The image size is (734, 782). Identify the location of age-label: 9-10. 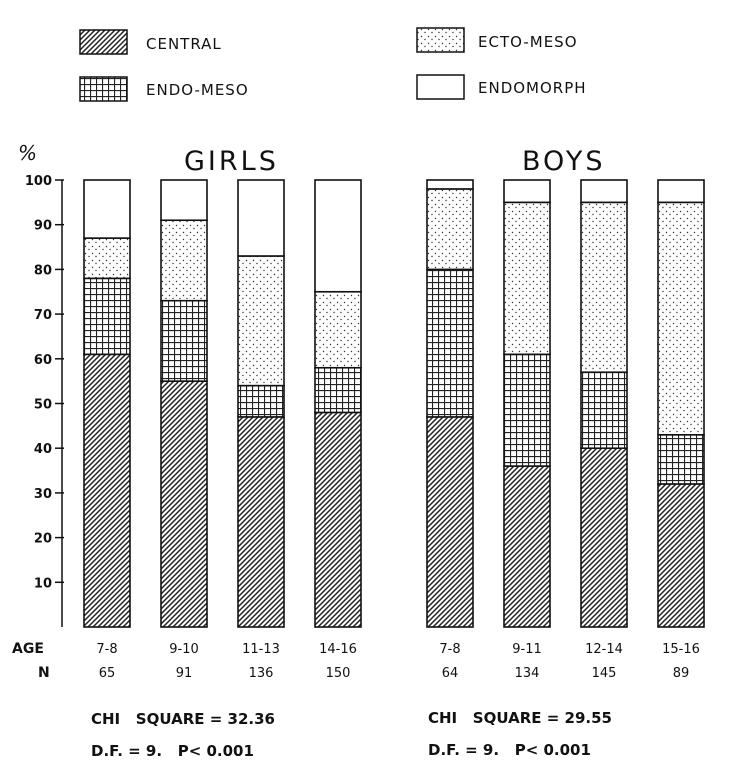
(184, 649).